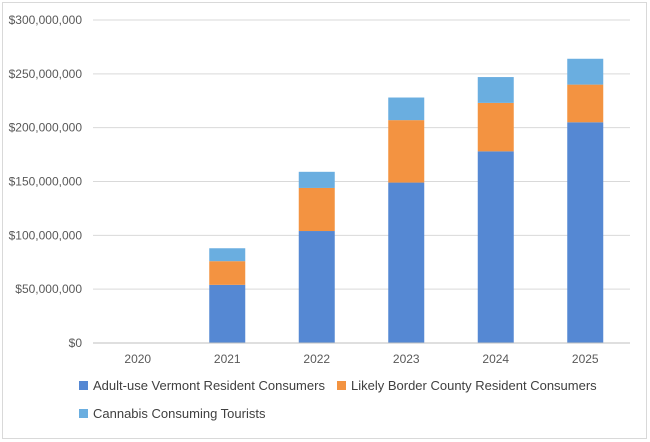 The height and width of the screenshot is (442, 650). What do you see at coordinates (137, 359) in the screenshot?
I see `x-tick-label: 2020` at bounding box center [137, 359].